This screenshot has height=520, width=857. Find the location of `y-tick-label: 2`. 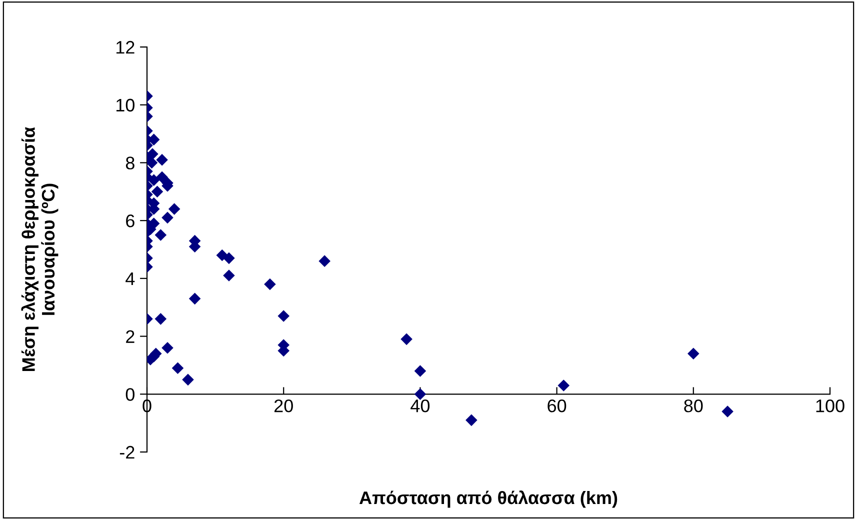

y-tick-label: 2 is located at coordinates (130, 336).